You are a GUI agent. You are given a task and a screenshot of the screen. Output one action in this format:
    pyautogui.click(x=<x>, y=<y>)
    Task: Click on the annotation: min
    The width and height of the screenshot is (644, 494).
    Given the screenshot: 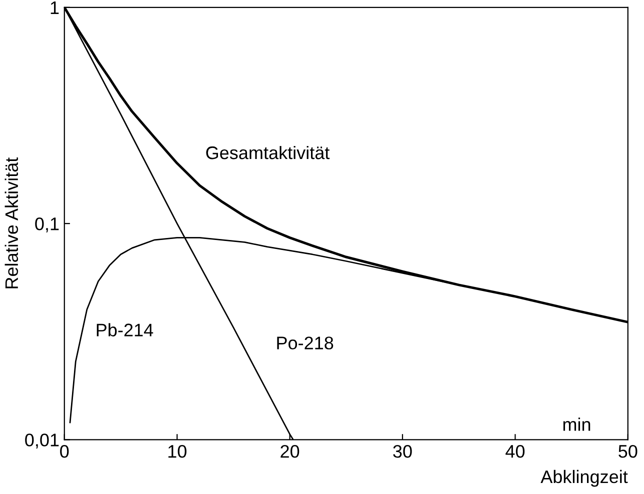 What is the action you would take?
    pyautogui.click(x=576, y=424)
    